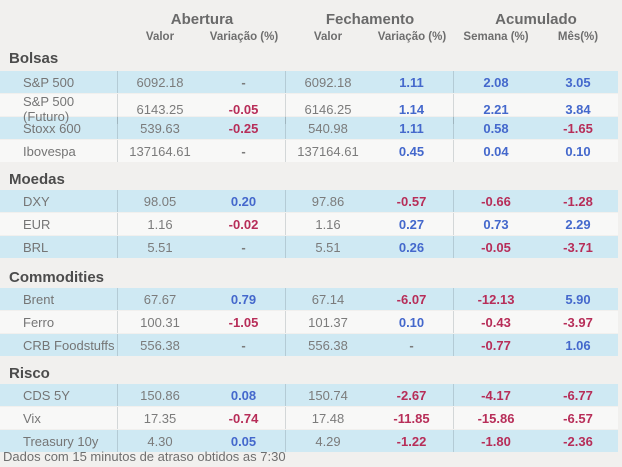  What do you see at coordinates (412, 224) in the screenshot?
I see `cell-fechamento-variacao: 0.27` at bounding box center [412, 224].